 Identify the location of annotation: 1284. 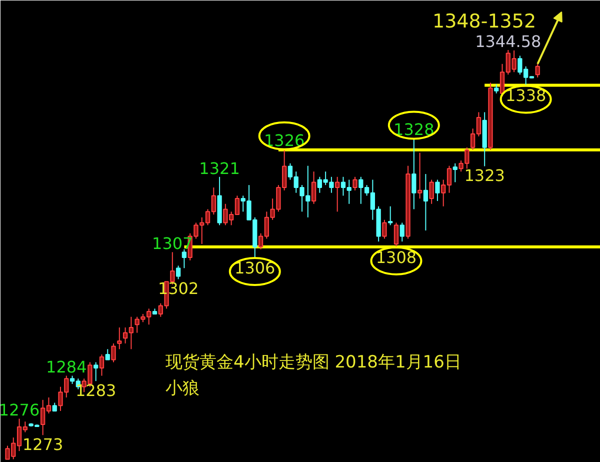
(66, 367).